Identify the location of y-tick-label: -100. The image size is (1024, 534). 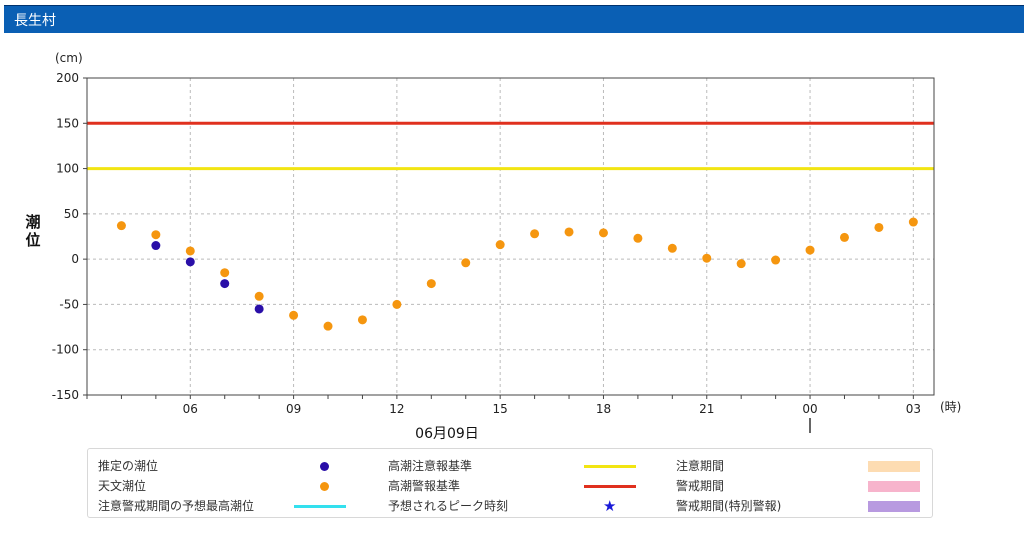
(65, 350).